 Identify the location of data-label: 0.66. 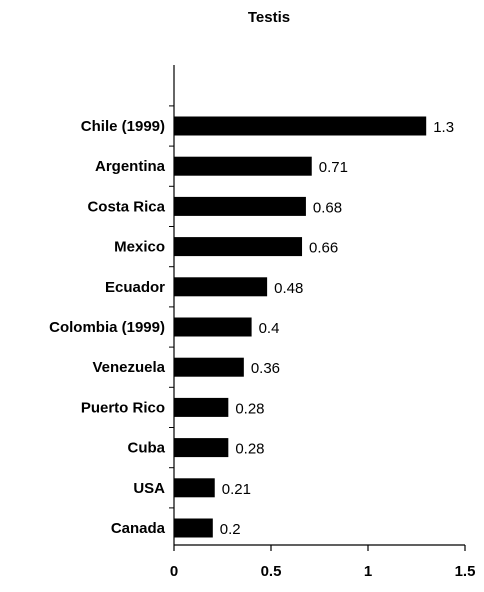
(323, 248).